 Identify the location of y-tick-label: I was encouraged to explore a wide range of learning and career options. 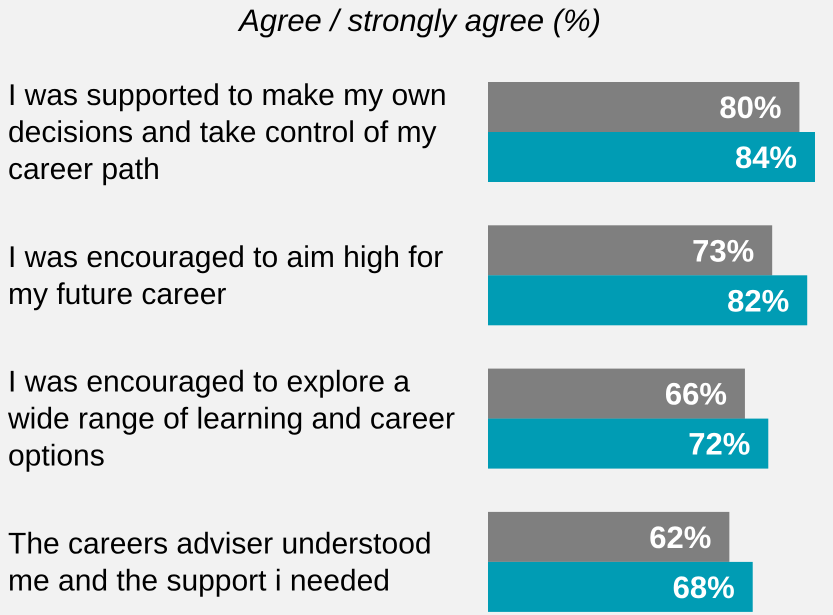
(231, 419).